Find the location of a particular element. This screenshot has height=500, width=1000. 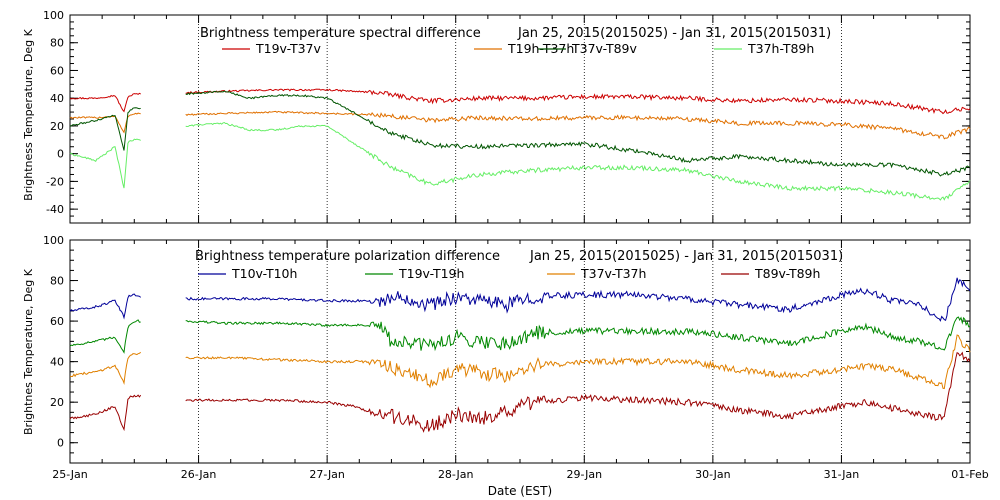

legend-label: T37v-T89v is located at coordinates (604, 48).